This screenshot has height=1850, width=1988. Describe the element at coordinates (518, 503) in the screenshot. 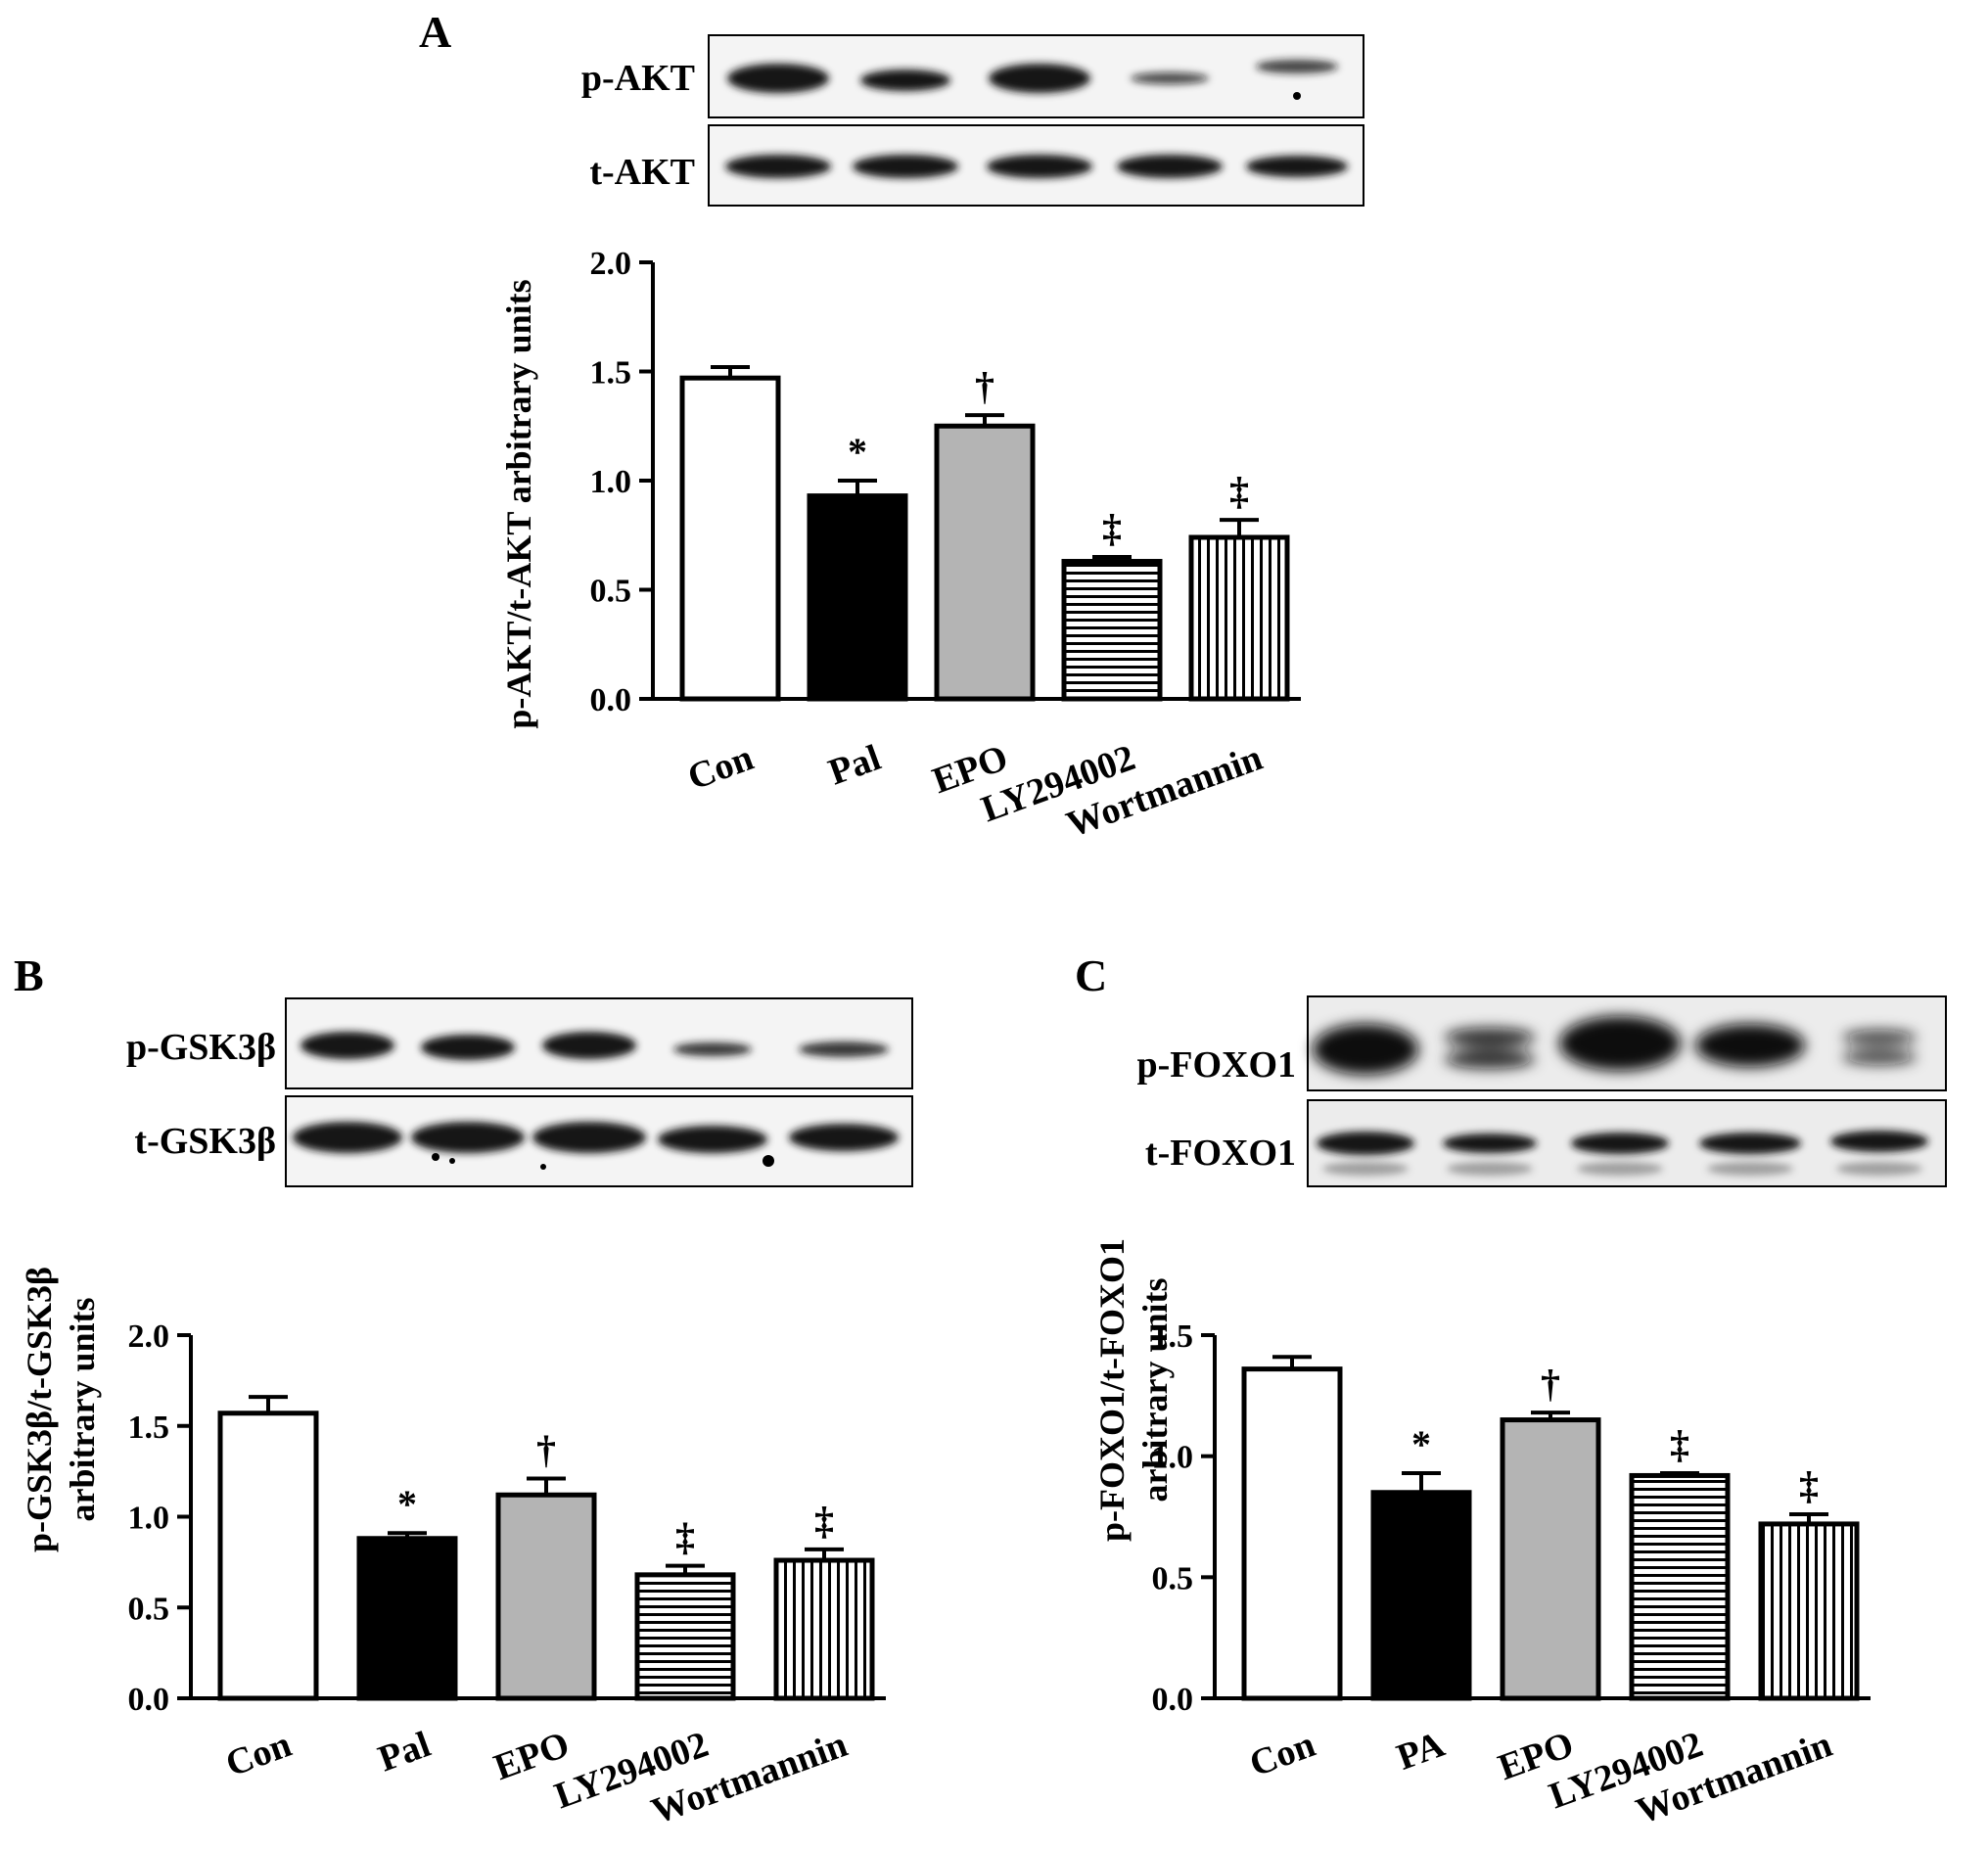

I see `panel-a-ylabel-line1: p-AKT/t-AKT arbitrary units` at that location.